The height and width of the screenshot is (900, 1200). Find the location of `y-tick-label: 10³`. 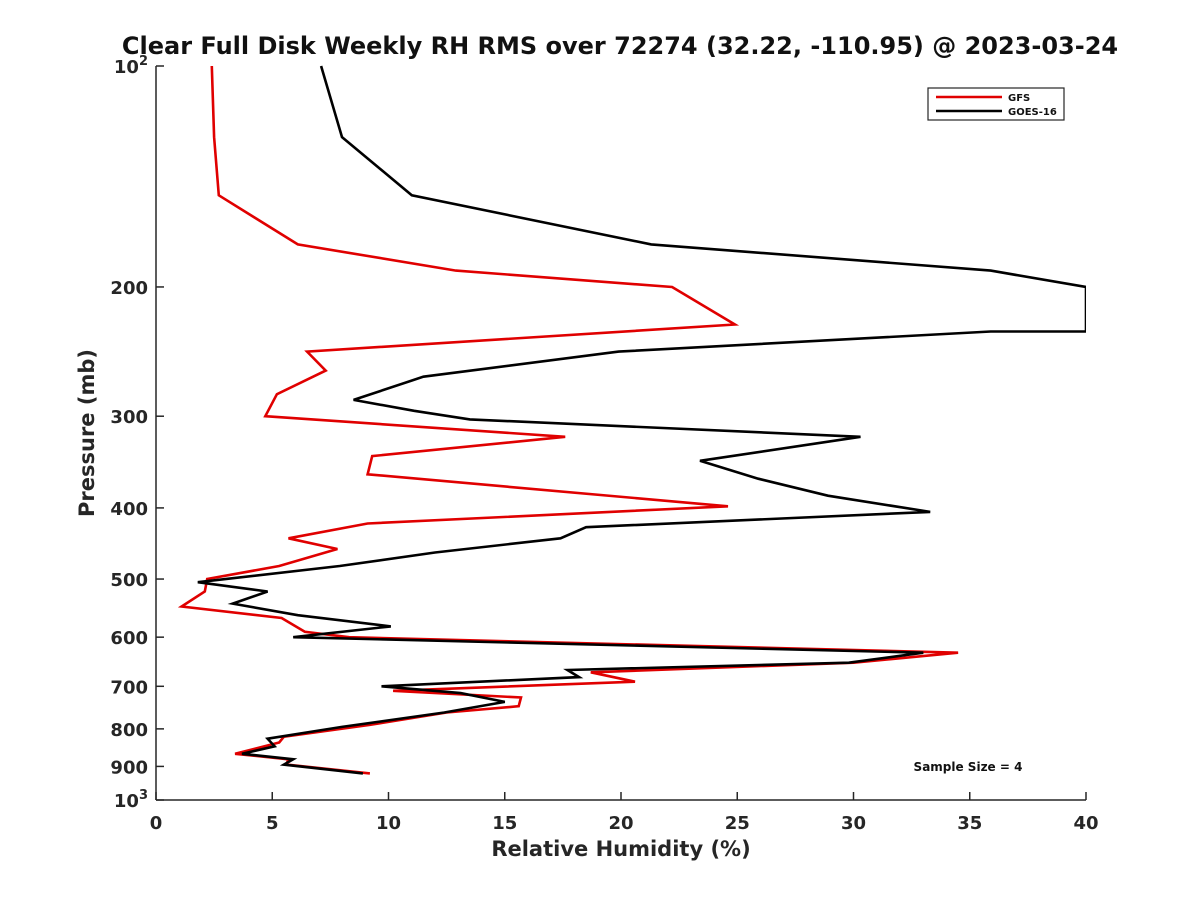

y-tick-label: 10³ is located at coordinates (131, 800).